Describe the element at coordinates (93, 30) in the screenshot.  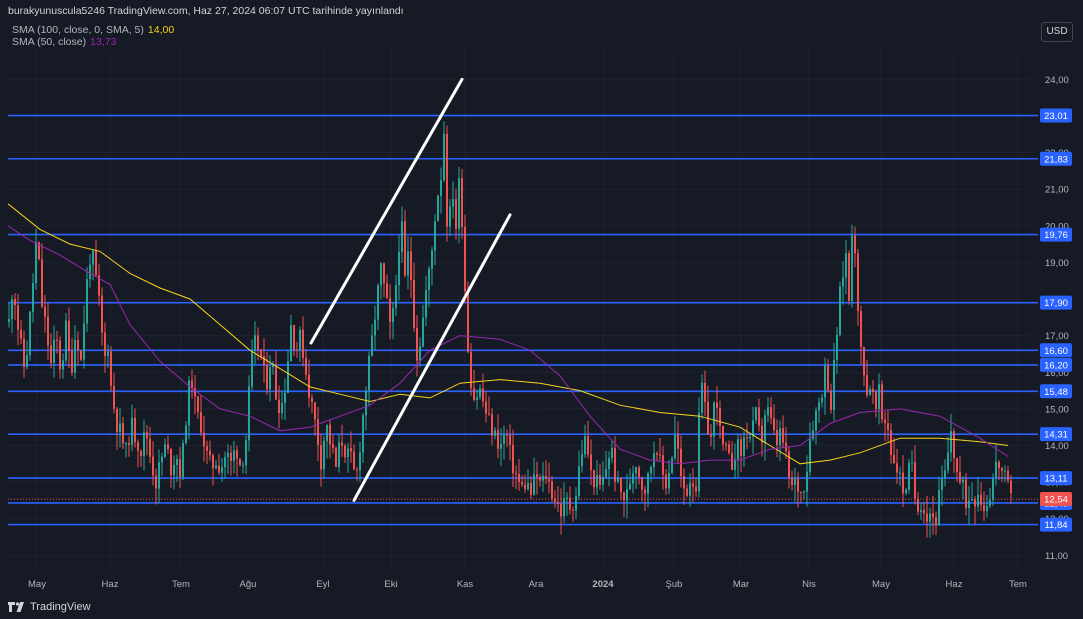
I see `sma100-legend: SMA (100, close, 0, SMA, 5) 14,00` at that location.